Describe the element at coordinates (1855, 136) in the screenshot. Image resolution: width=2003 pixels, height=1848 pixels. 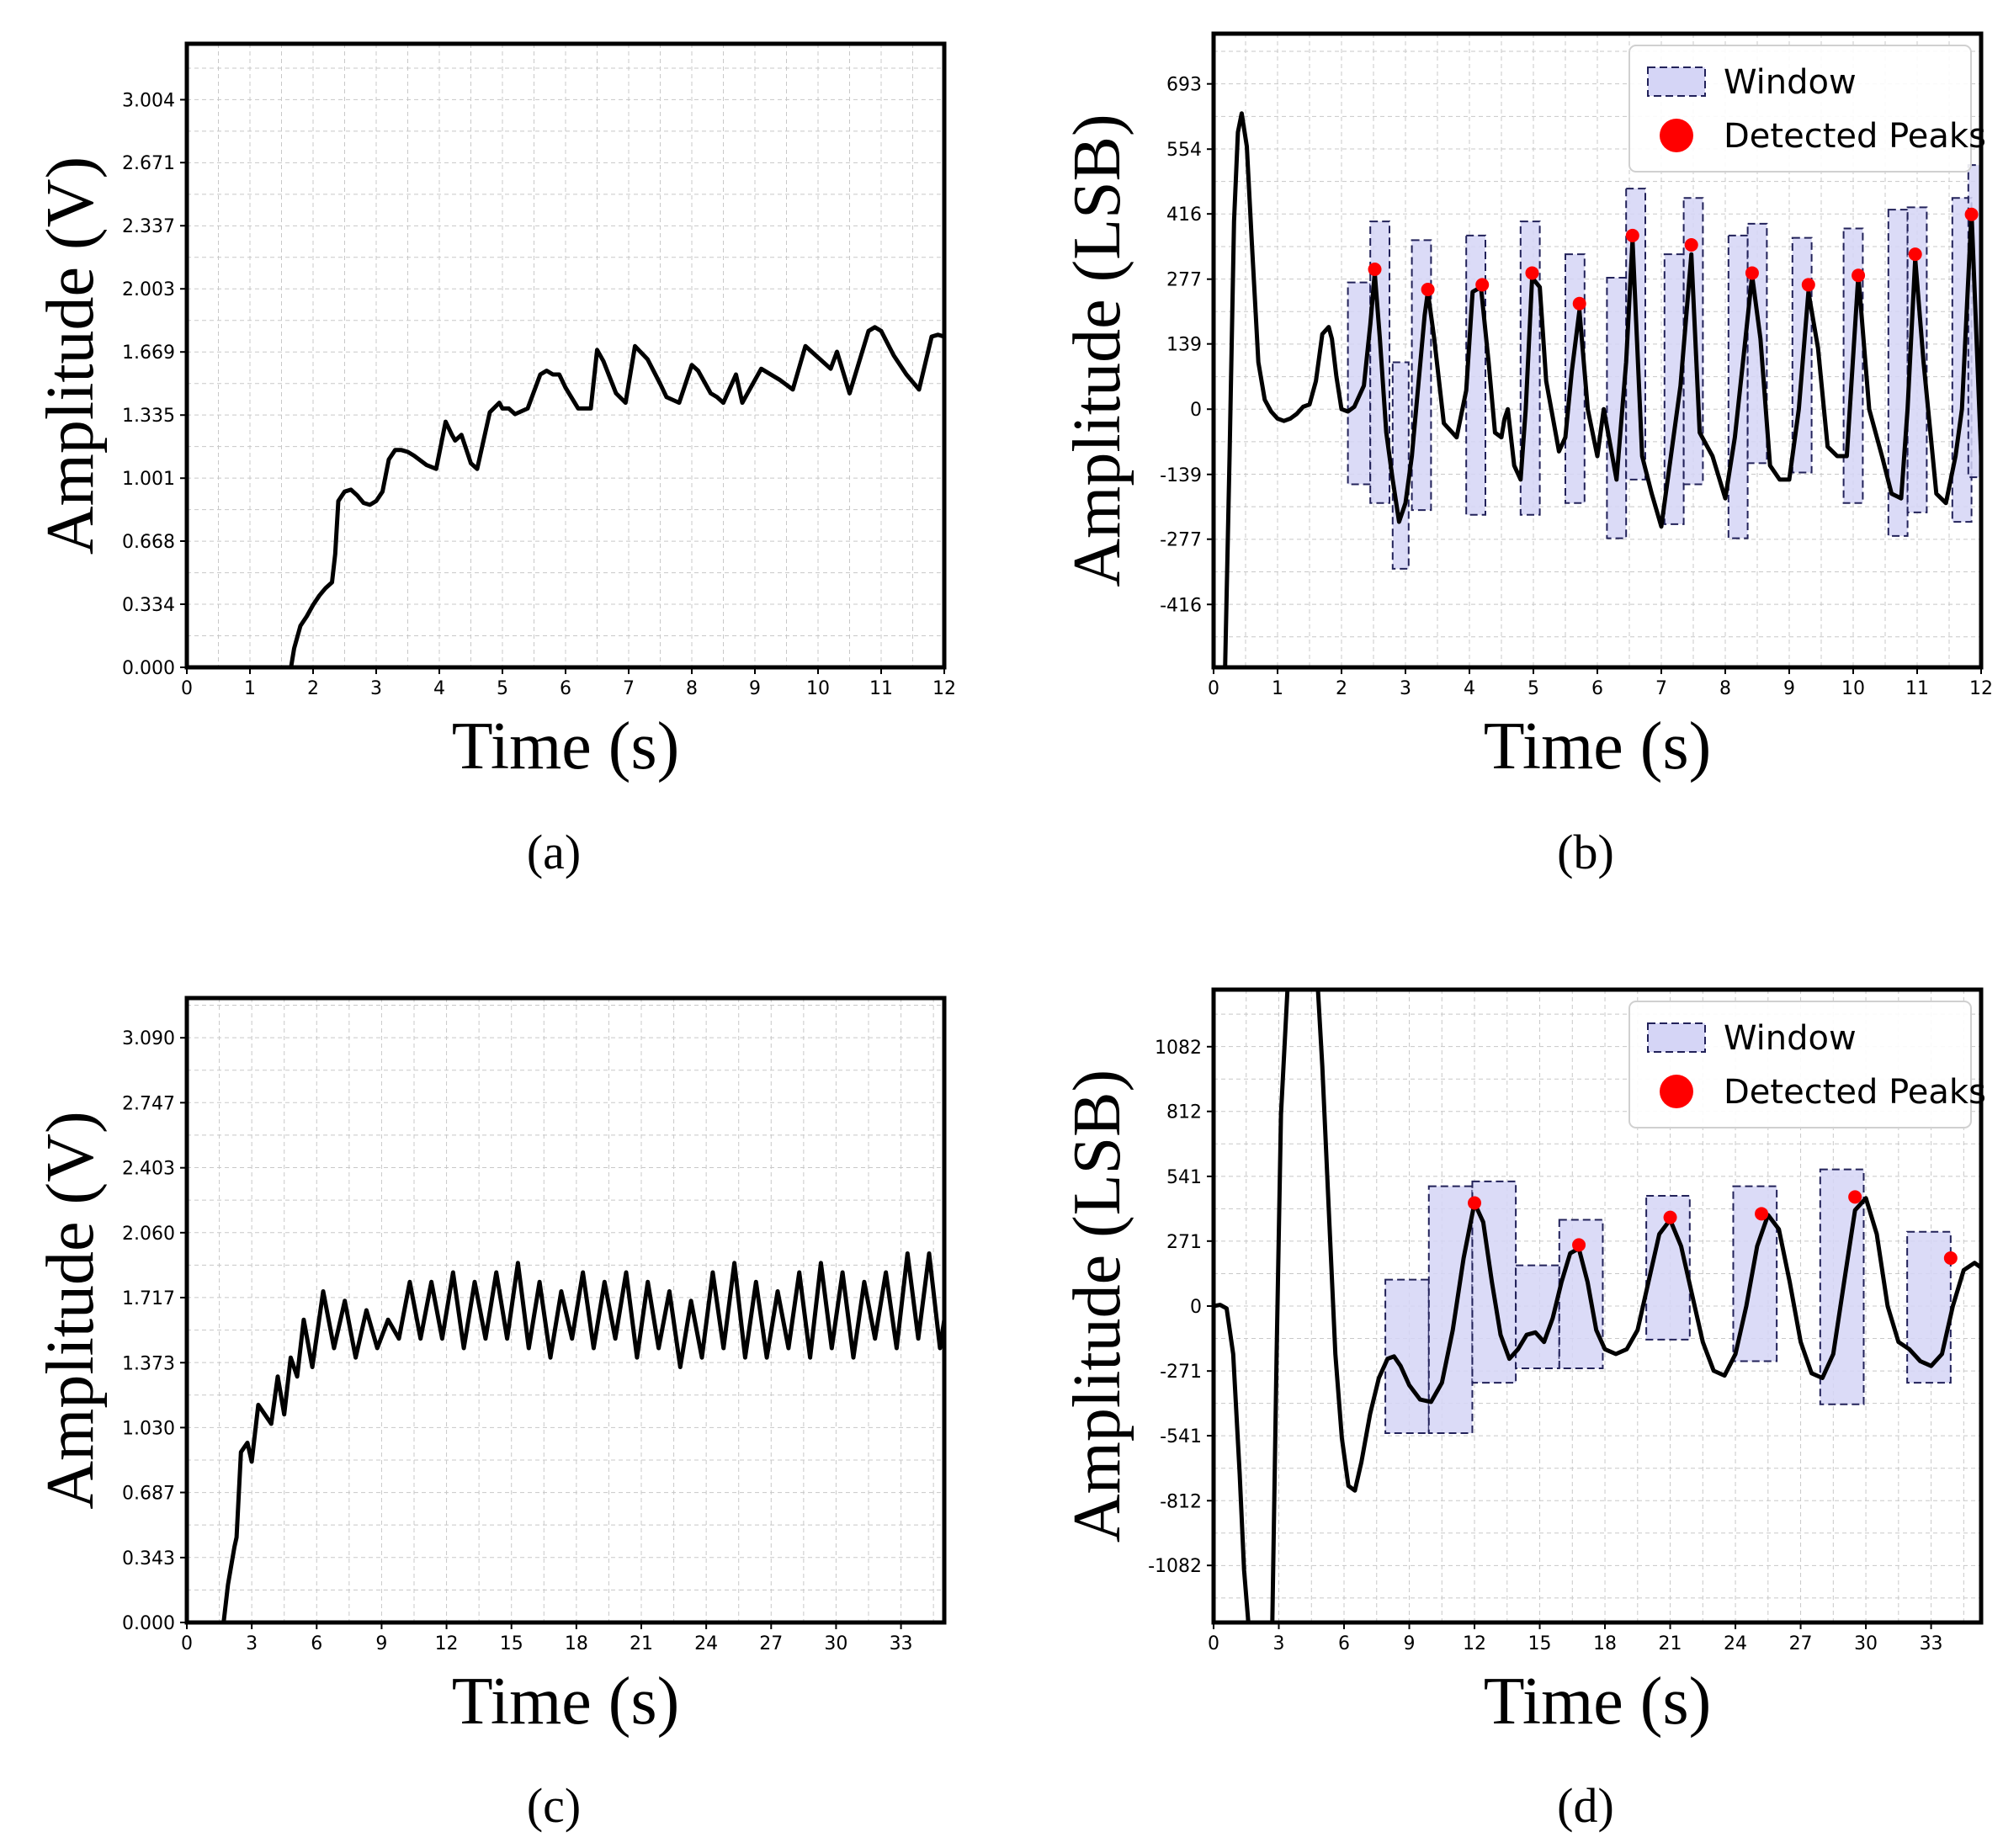
I see `legend-peaks-label: Detected Peaks` at that location.